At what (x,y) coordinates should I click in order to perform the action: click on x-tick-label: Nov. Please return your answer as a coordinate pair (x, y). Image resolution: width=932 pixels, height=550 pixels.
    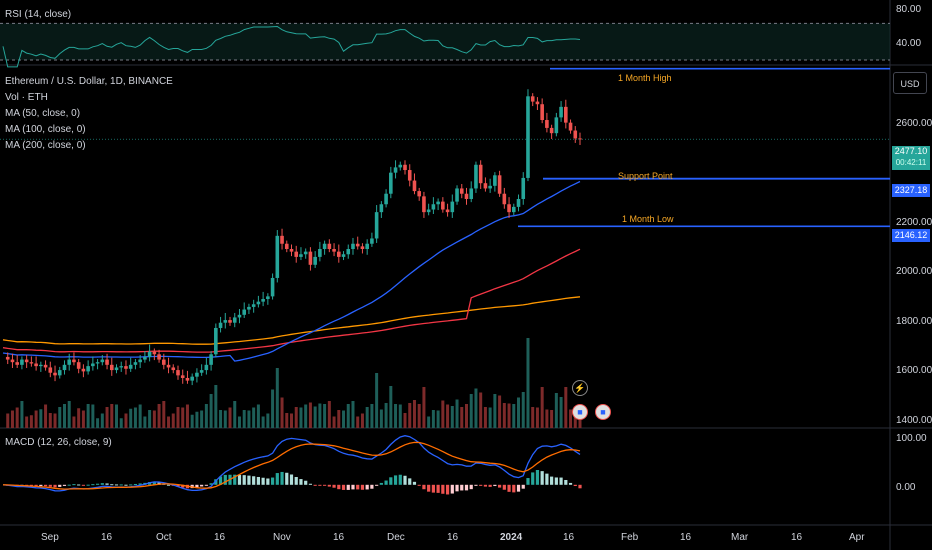
    Looking at the image, I should click on (282, 537).